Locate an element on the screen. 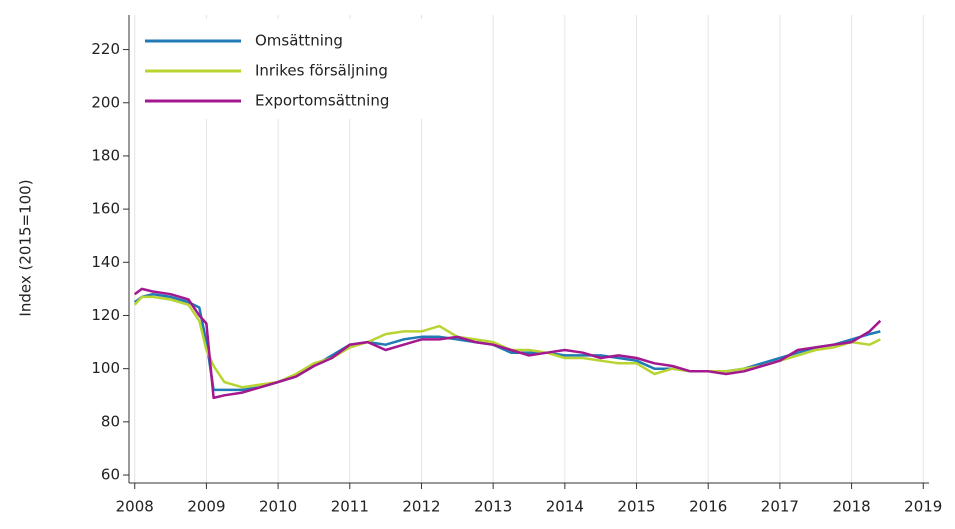  y-tick-label: 180 is located at coordinates (105, 155).